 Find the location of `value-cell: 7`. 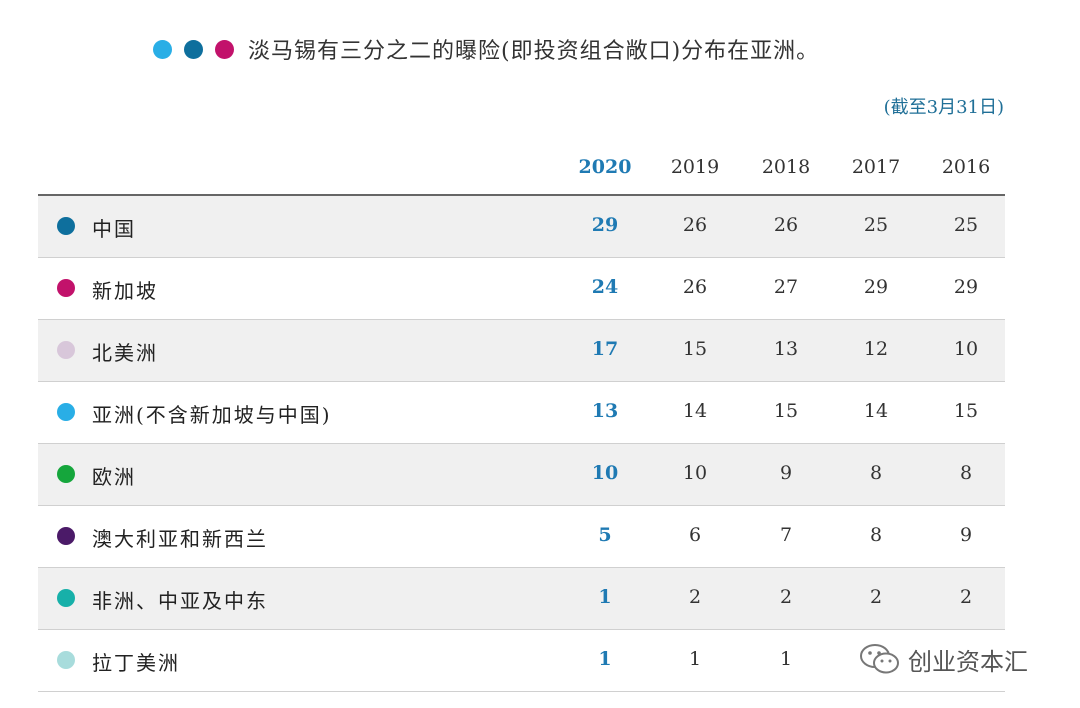

value-cell: 7 is located at coordinates (786, 535).